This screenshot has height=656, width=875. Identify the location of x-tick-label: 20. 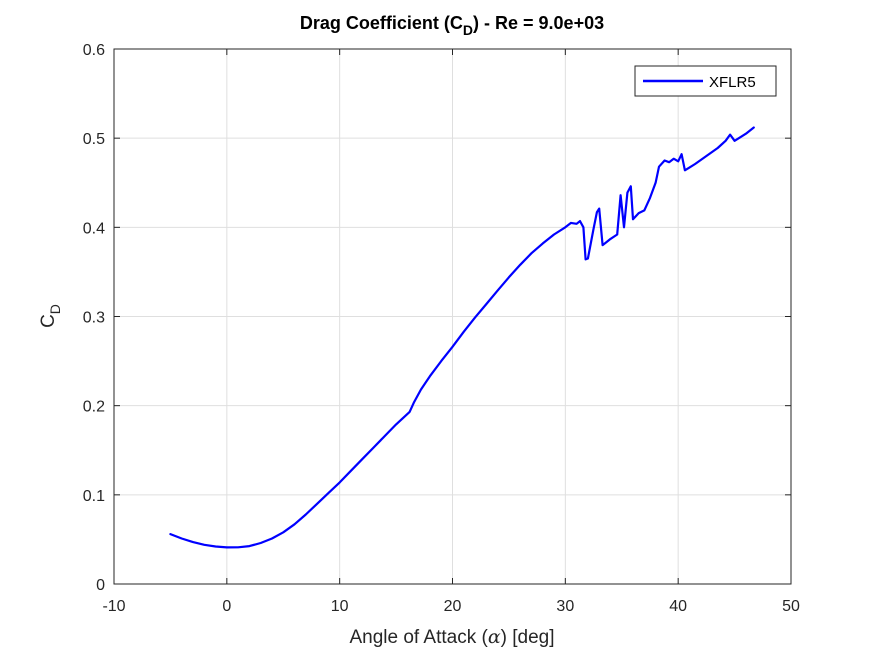
(453, 606).